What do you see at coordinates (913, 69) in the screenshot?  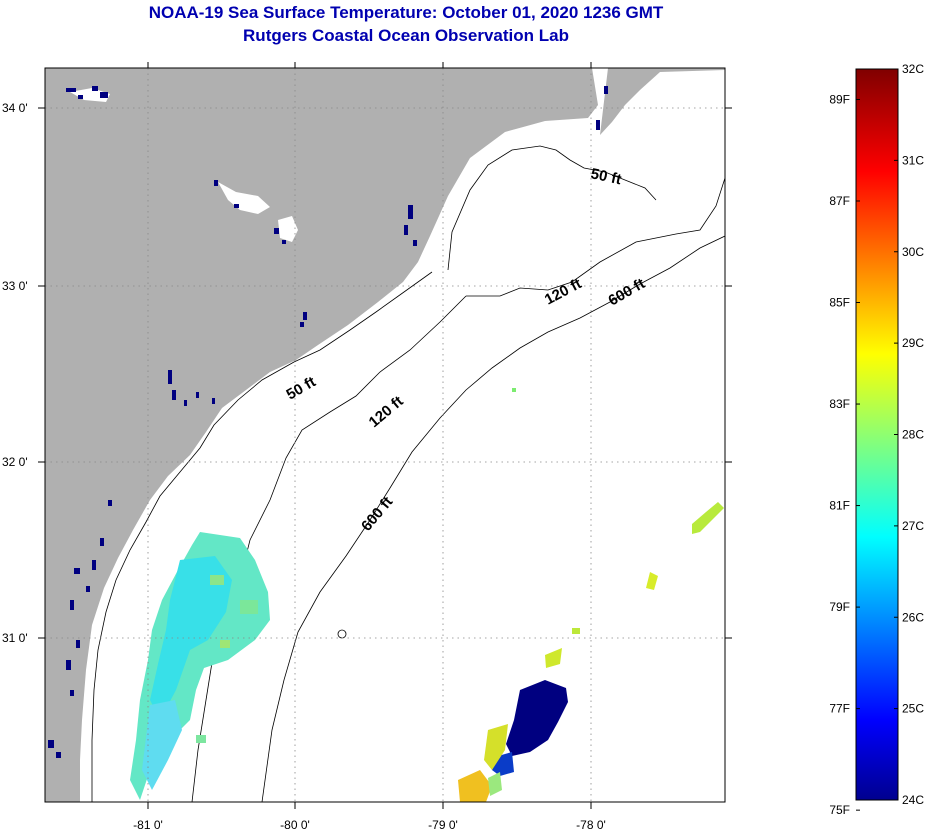 I see `colorbar-label-celsius: 32C` at bounding box center [913, 69].